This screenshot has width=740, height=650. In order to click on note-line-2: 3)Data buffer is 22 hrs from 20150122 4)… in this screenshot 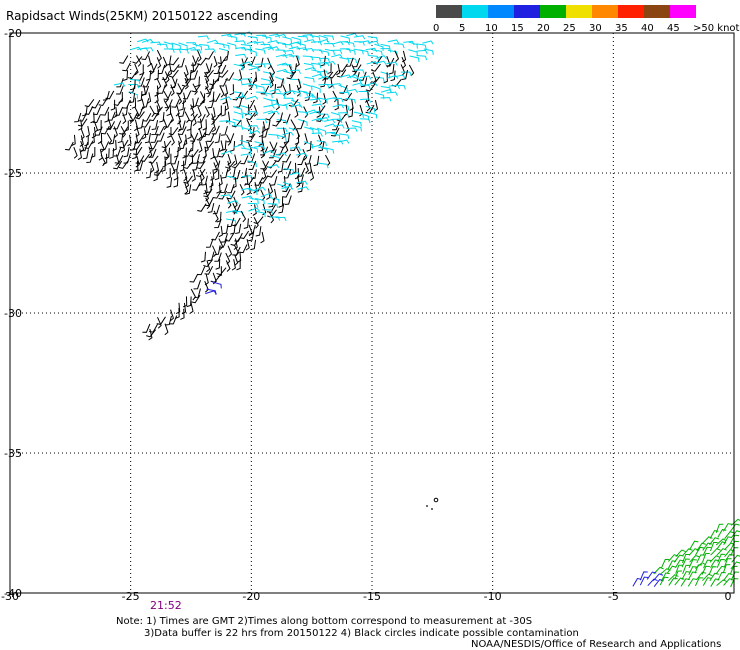, I will do `click(361, 633)`.